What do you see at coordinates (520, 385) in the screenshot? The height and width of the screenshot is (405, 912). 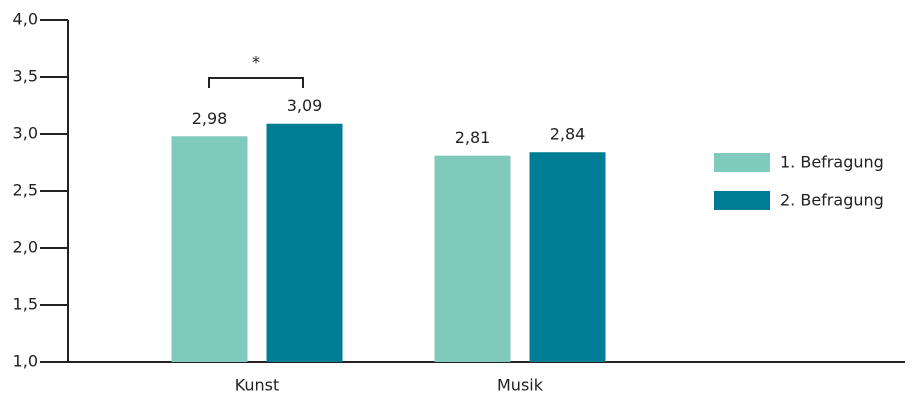 I see `x-tick-label: Musik` at bounding box center [520, 385].